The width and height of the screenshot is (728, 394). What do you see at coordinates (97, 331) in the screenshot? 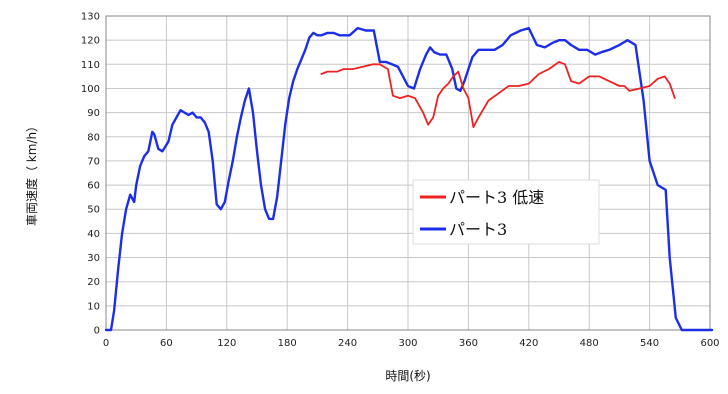
I see `y-tick-label: 0` at bounding box center [97, 331].